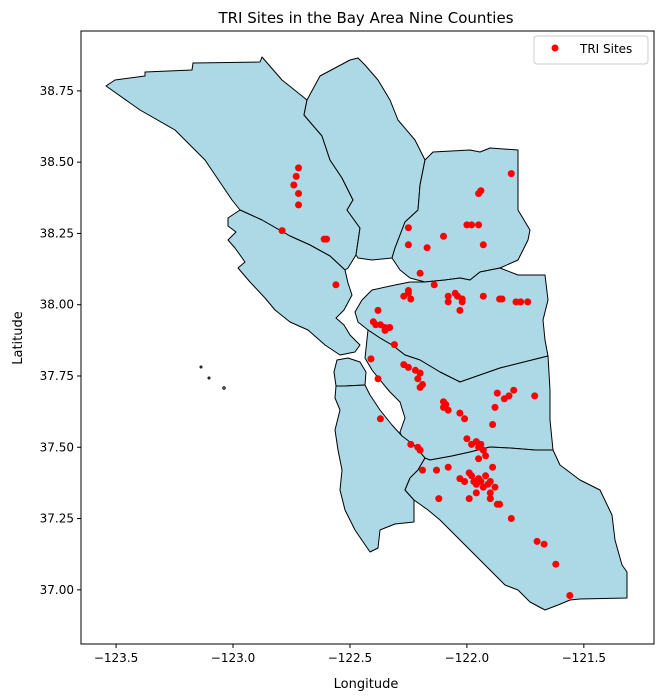  Describe the element at coordinates (584, 658) in the screenshot. I see `x-tick-label: −121.5` at that location.